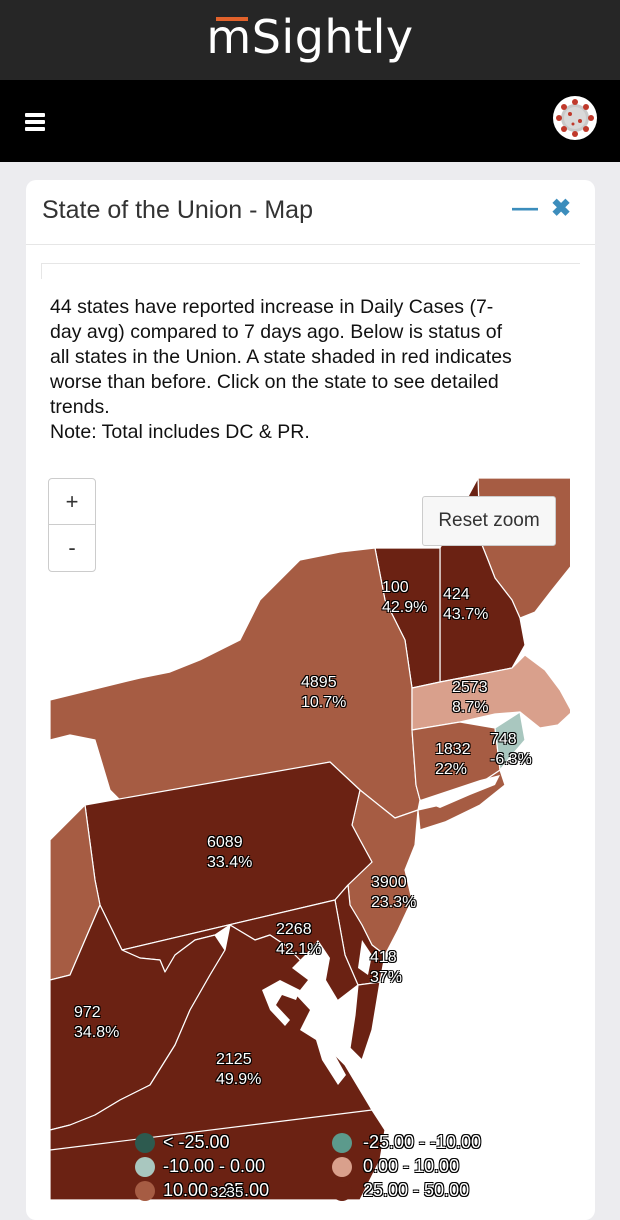 This screenshot has height=1220, width=620. Describe the element at coordinates (310, 37) in the screenshot. I see `brand-logo: mSightly` at that location.